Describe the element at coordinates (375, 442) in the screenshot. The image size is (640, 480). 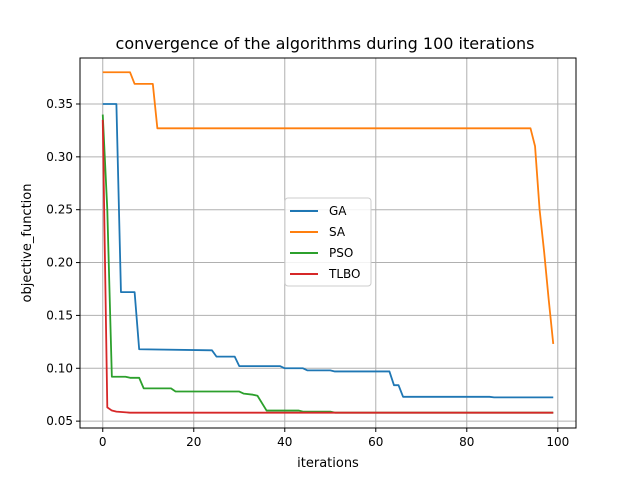
I see `x-tick-label: 60` at that location.